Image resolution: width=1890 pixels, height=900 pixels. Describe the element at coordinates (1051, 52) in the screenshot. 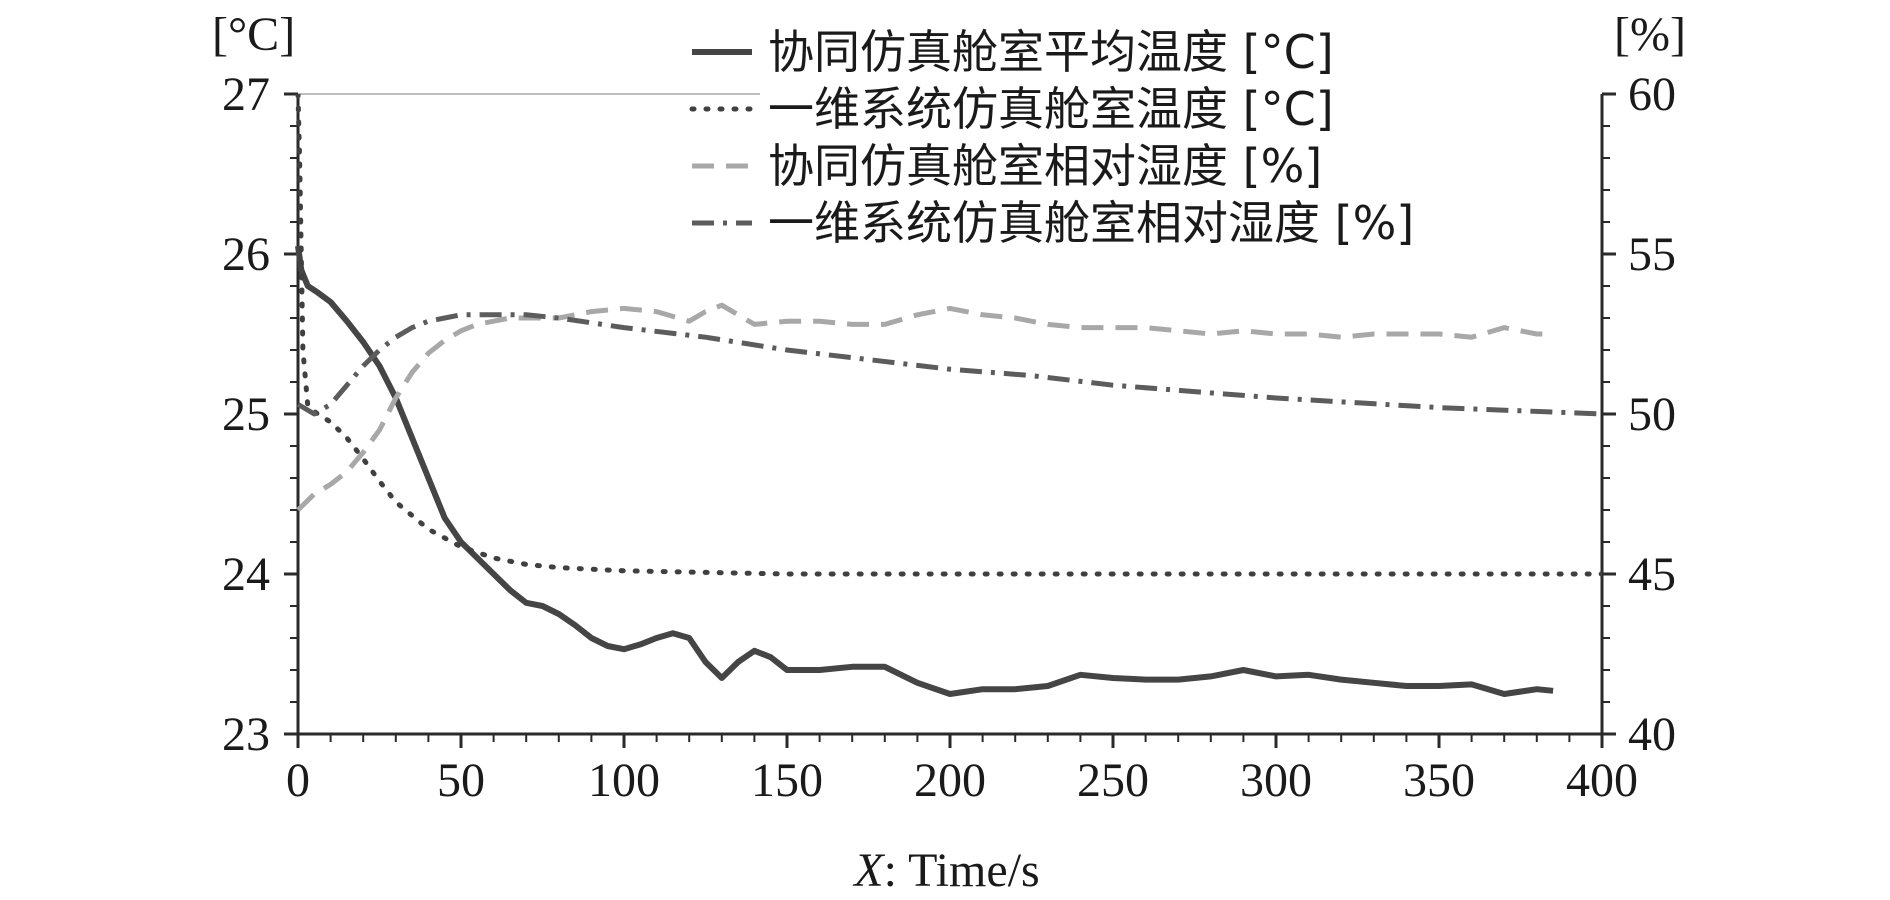

I see `legend-label-1: 协同仿真舱室平均温度 [°C]` at that location.